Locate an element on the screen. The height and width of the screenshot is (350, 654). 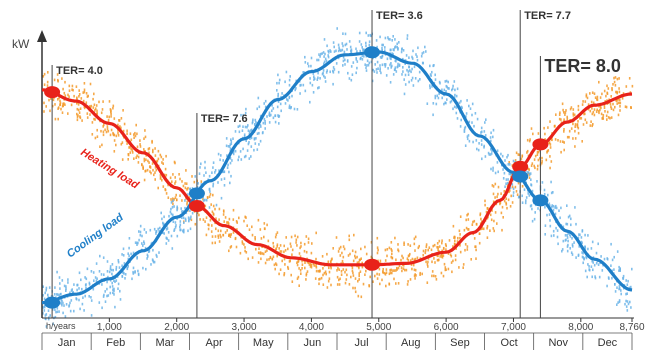
cooling-start-dot is located at coordinates (52, 302).